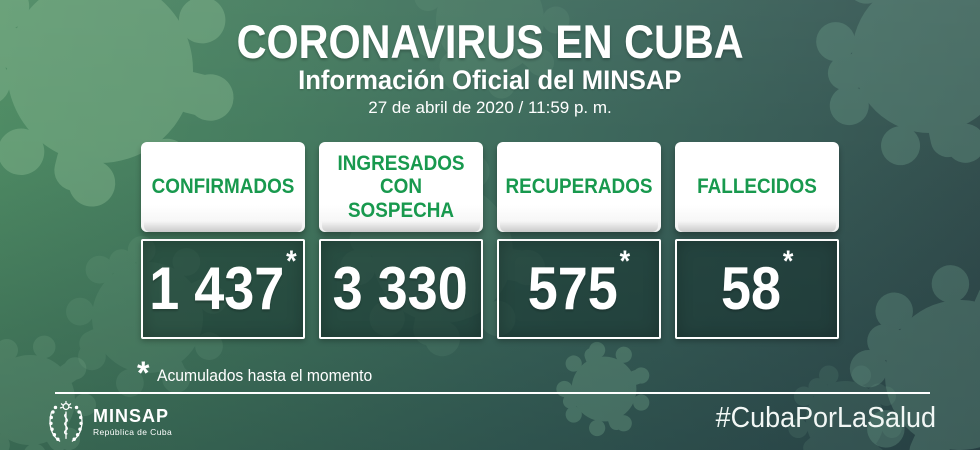 The height and width of the screenshot is (450, 980). Describe the element at coordinates (604, 385) in the screenshot. I see `virus-icon` at that location.